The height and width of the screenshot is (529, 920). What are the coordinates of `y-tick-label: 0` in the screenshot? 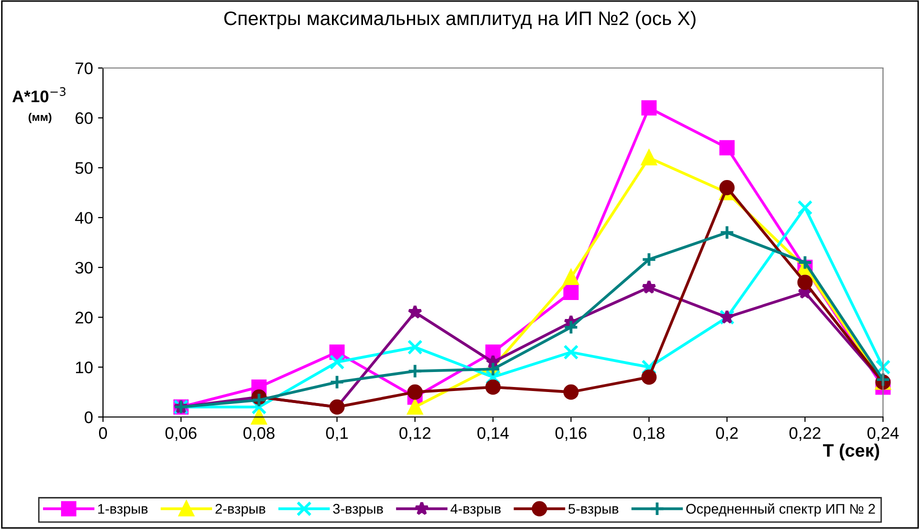 It's located at (88, 417).